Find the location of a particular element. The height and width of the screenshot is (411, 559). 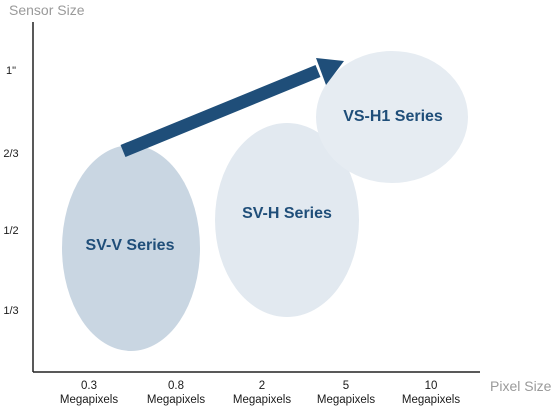

x-tick-value: 0.3 is located at coordinates (89, 386).